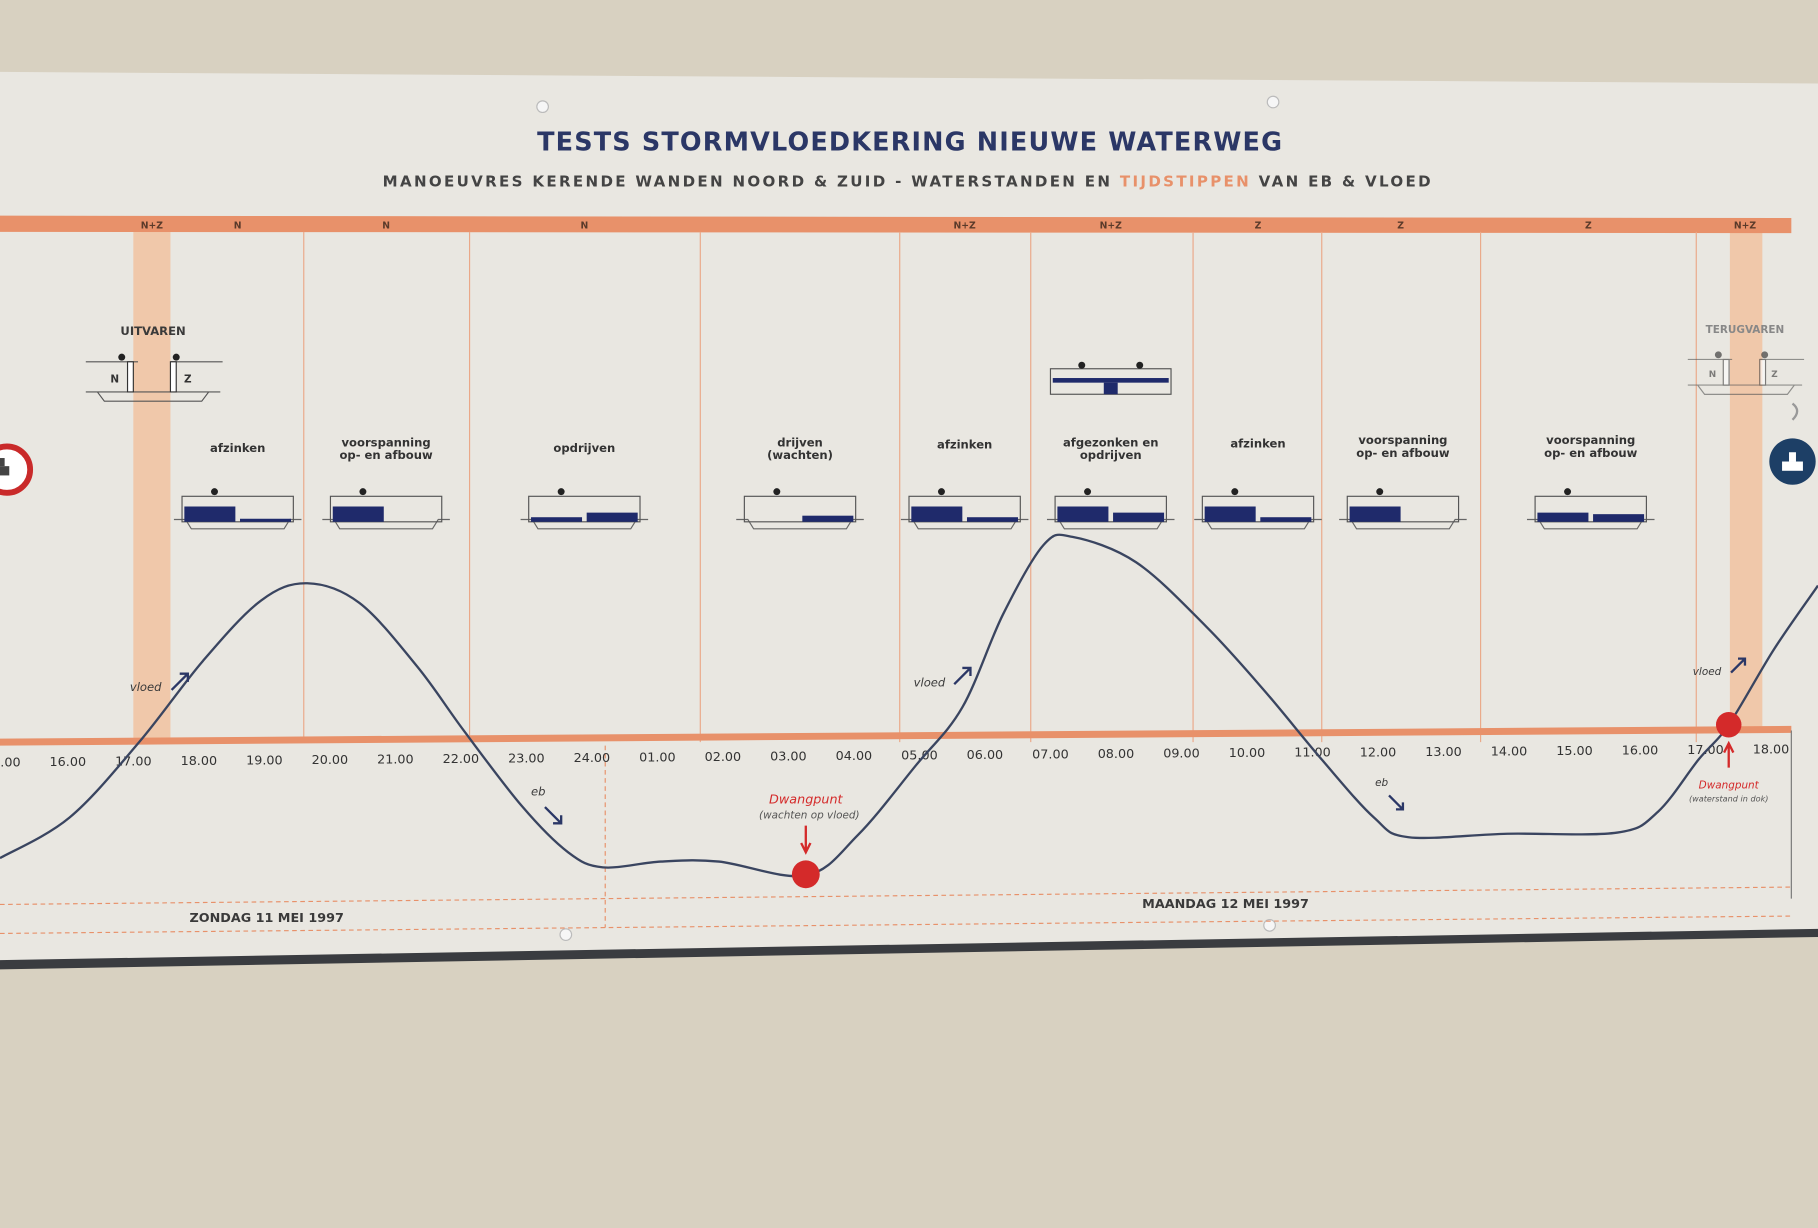 Image resolution: width=1818 pixels, height=1228 pixels. What do you see at coordinates (1111, 442) in the screenshot?
I see `step-label: afgezonken en` at bounding box center [1111, 442].